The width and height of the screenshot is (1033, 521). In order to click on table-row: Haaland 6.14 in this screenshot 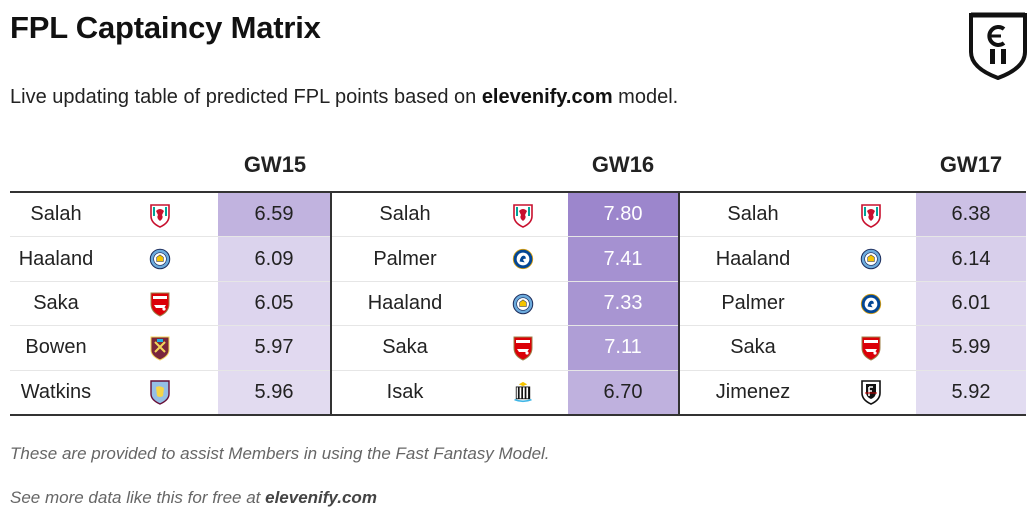, I will do `click(853, 259)`.